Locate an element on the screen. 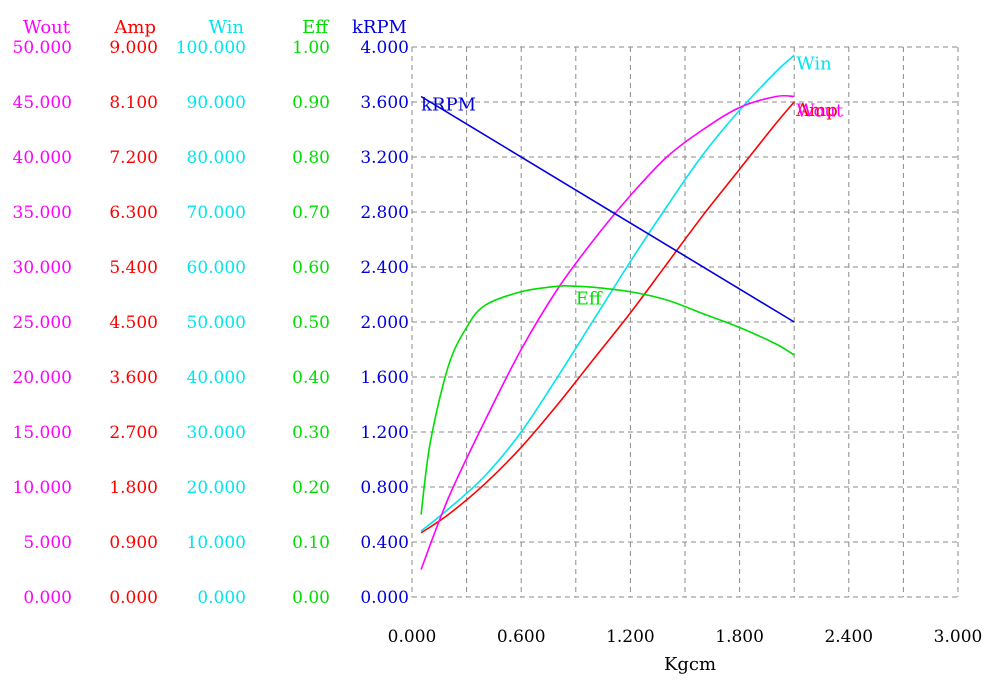 The image size is (1000, 688). tick-label-win: 100.000 is located at coordinates (211, 48).